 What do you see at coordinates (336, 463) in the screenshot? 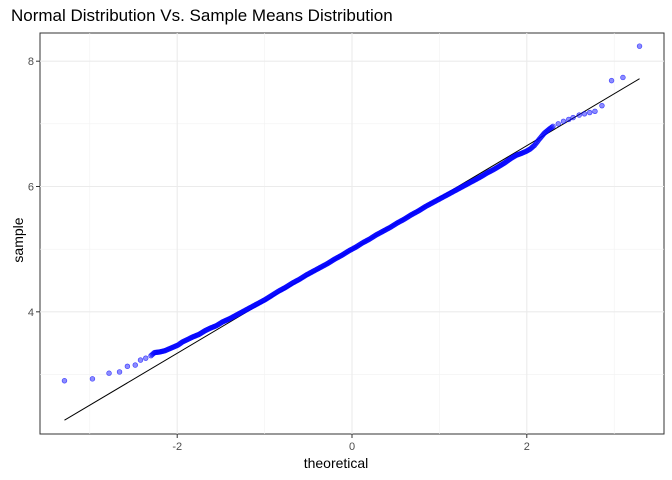
I see `x-axis-label: theoretical` at bounding box center [336, 463].